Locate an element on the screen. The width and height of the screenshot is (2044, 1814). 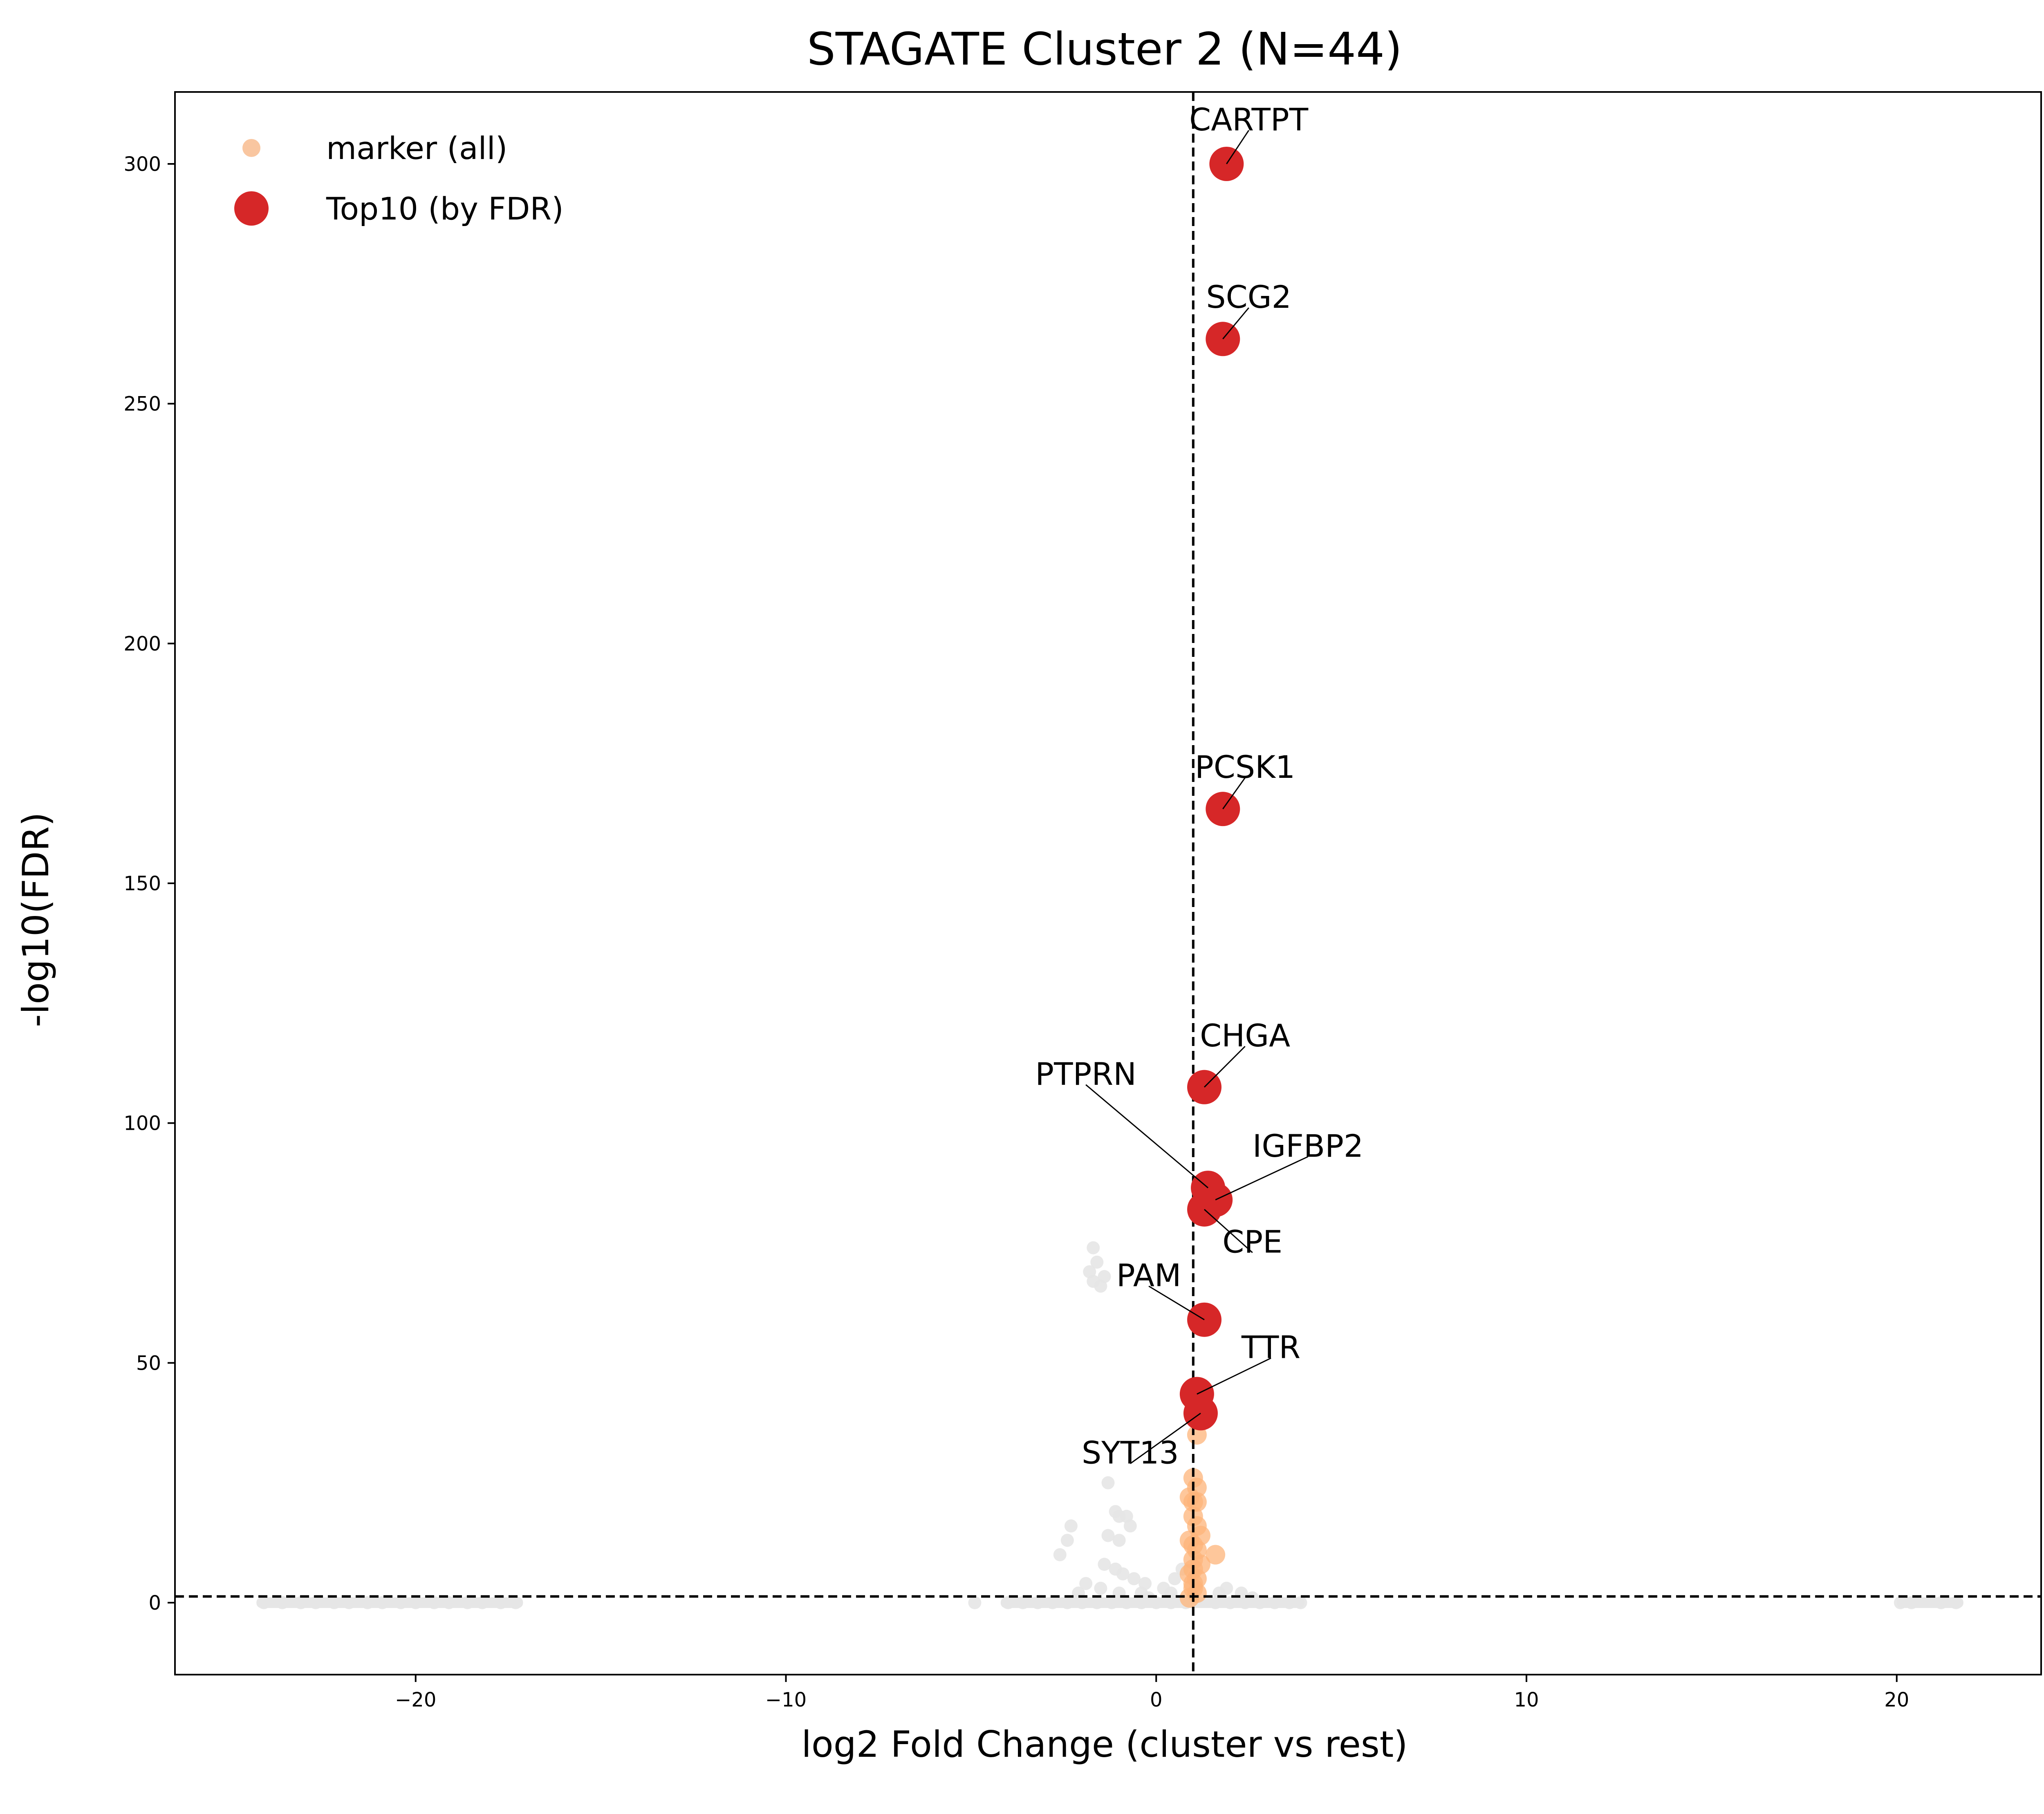
legend: marker (all) Top10 (by FDR) is located at coordinates (399, 178).